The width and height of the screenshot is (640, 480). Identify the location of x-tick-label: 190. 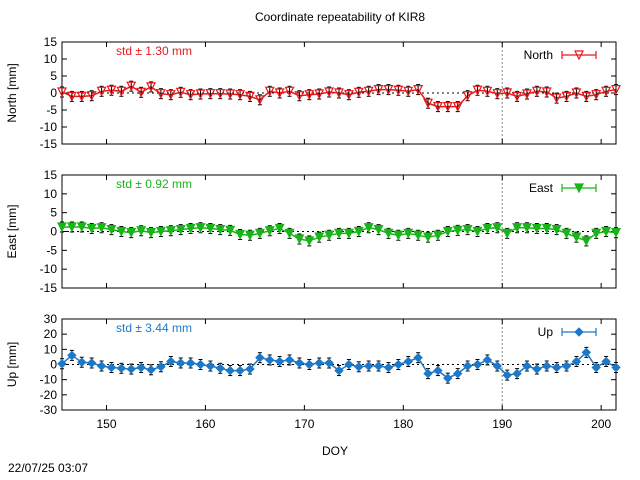
(502, 424).